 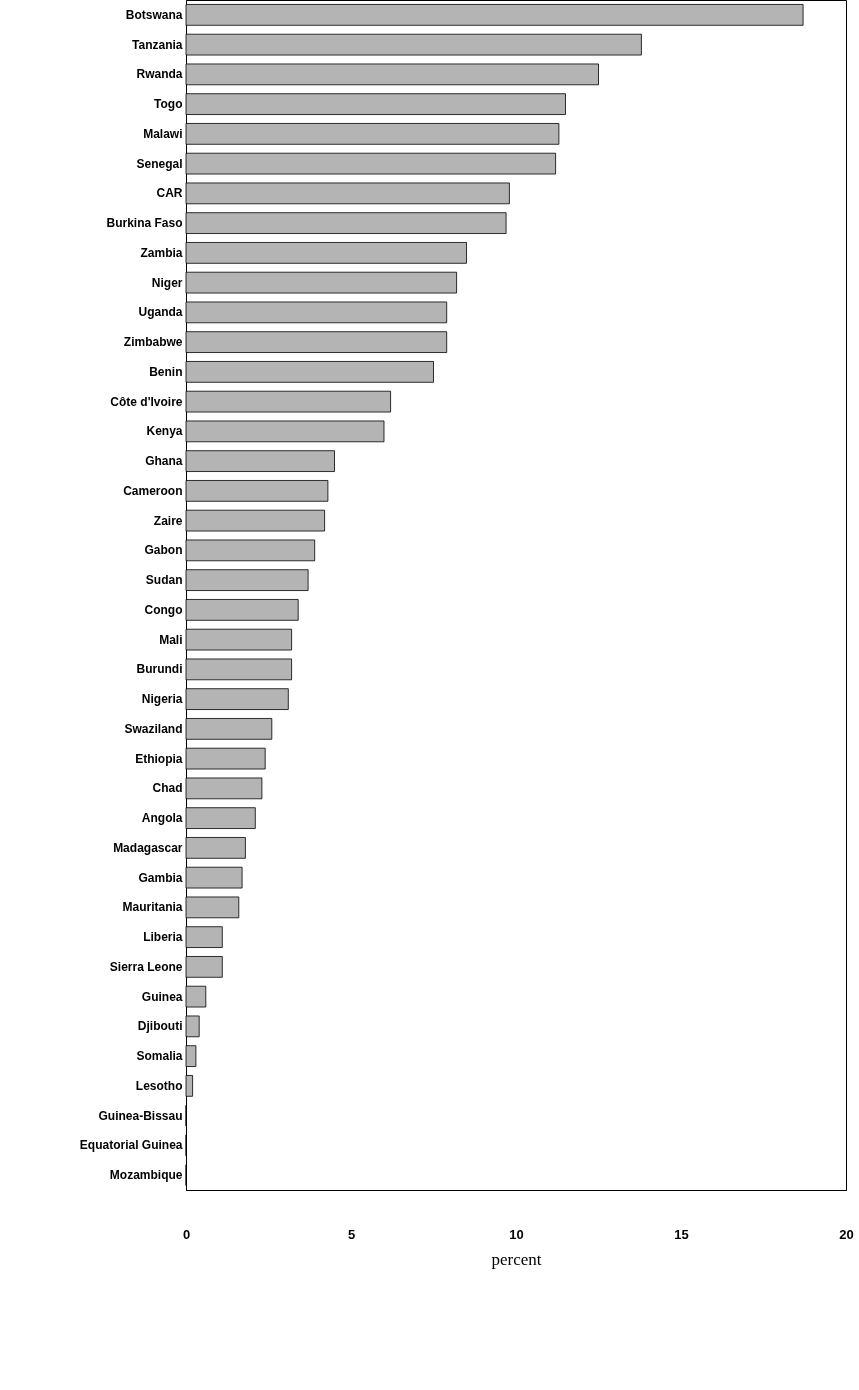 I want to click on y-tick-label: Congo, so click(x=163, y=609).